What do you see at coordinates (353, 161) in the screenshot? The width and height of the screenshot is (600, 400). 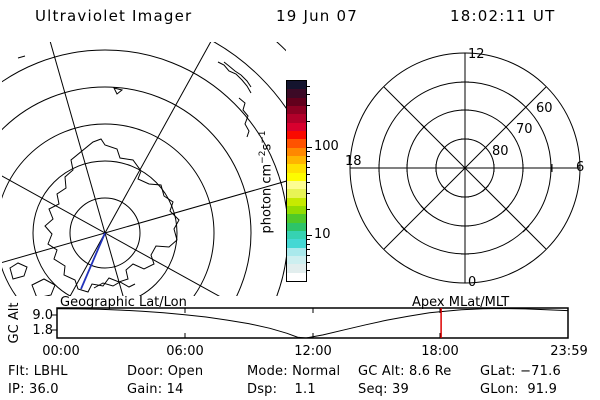 I see `mlt-label-18: 18` at bounding box center [353, 161].